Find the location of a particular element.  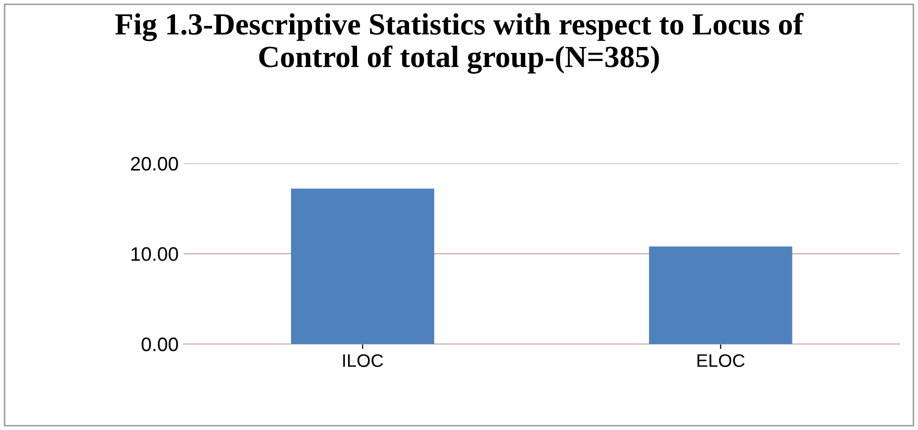

y-tick-label: 20.00 is located at coordinates (154, 163).